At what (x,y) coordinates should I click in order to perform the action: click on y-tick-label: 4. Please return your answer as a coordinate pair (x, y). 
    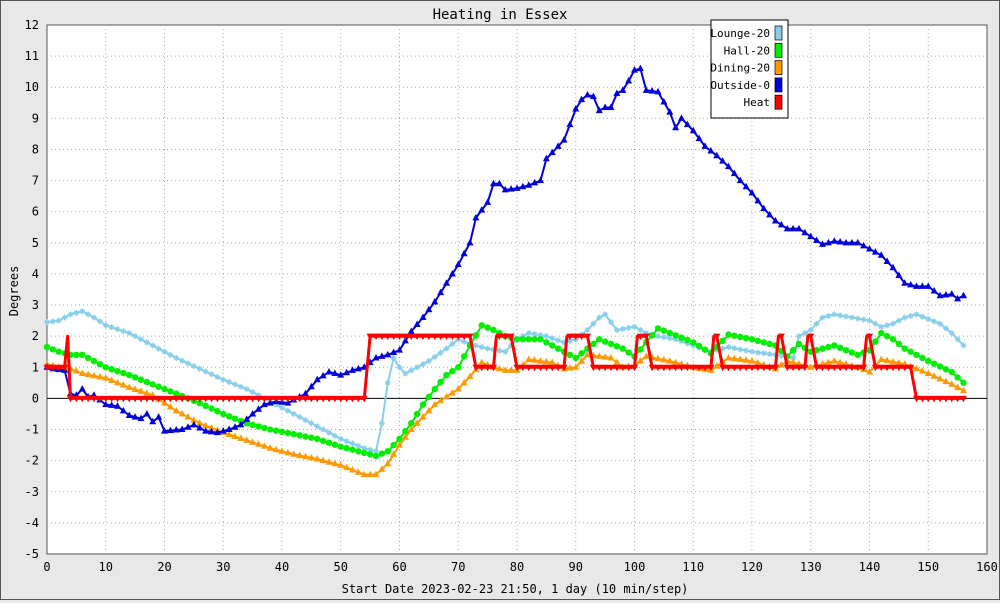
    Looking at the image, I should click on (35, 274).